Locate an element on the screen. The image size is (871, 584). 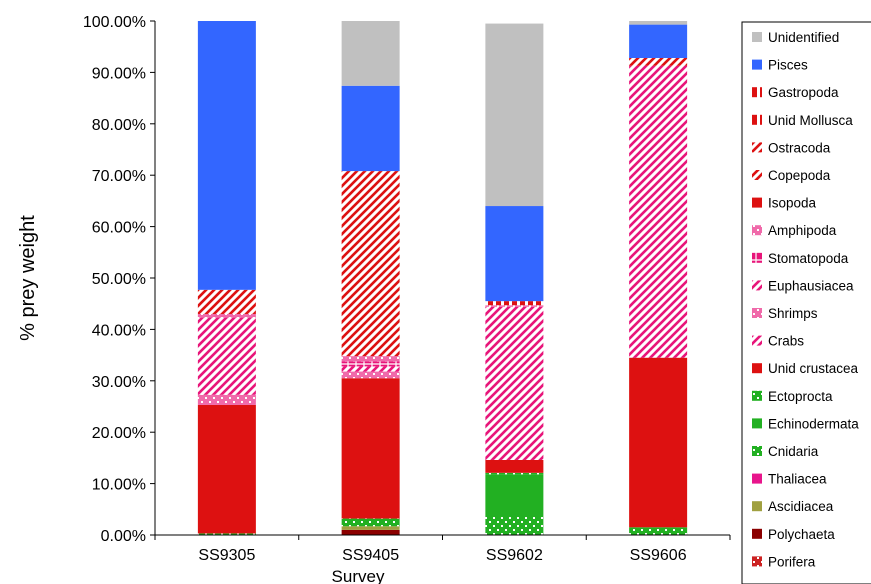
legend-item-unid-crustacea: Unid crustacea is located at coordinates (805, 368).